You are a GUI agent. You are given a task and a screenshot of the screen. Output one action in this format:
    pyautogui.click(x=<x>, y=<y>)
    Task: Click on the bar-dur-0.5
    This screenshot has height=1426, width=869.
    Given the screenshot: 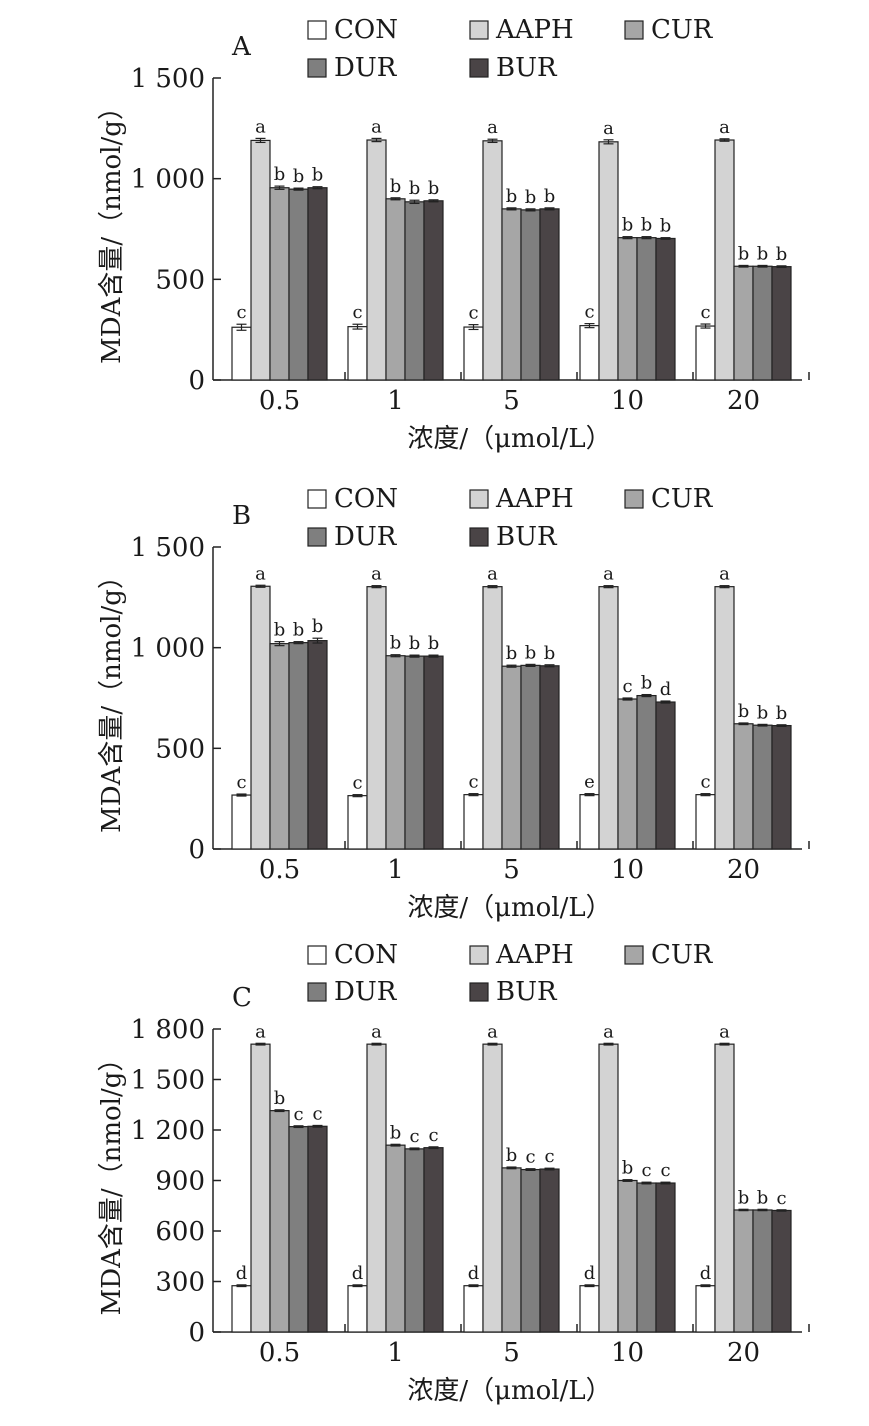 What is the action you would take?
    pyautogui.click(x=298, y=1229)
    